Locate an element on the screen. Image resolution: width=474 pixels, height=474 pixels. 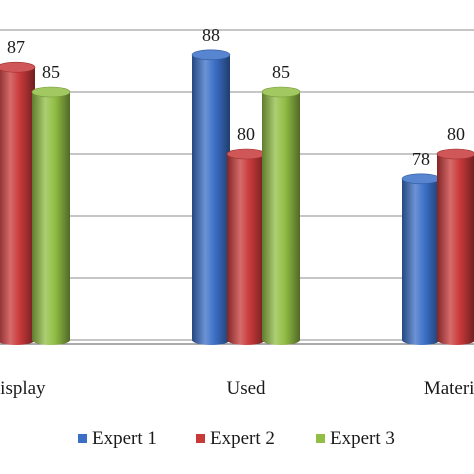
legend-item-expert-3: Expert 3 is located at coordinates (355, 438).